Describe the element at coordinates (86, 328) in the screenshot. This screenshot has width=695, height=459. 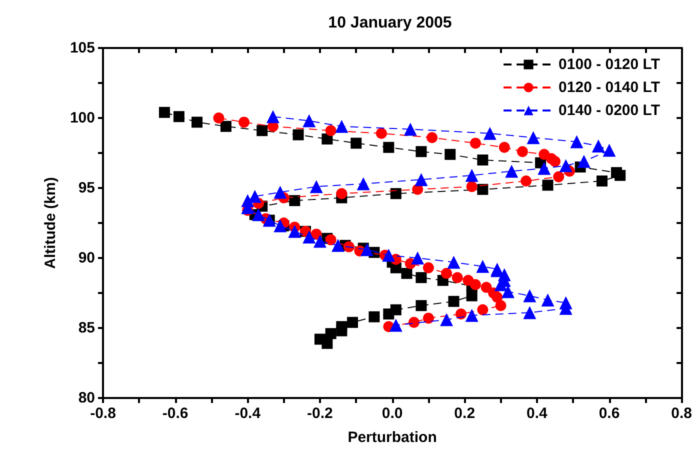
I see `y-tick-label: 85` at that location.